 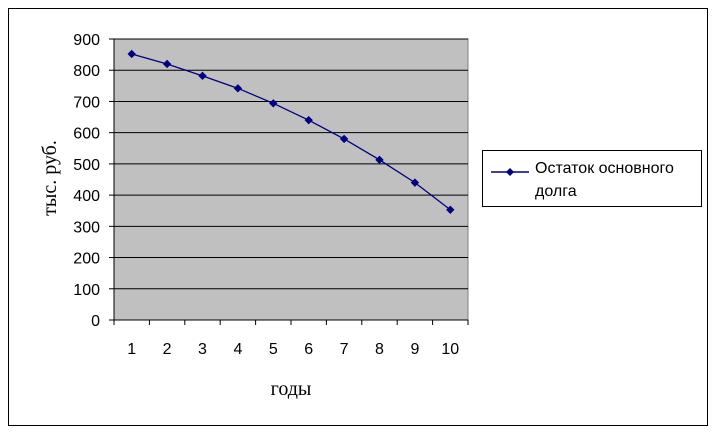 What do you see at coordinates (86, 181) in the screenshot?
I see `y-tick-labels: 0 100 200 300 400 500 600 700 800 900` at bounding box center [86, 181].